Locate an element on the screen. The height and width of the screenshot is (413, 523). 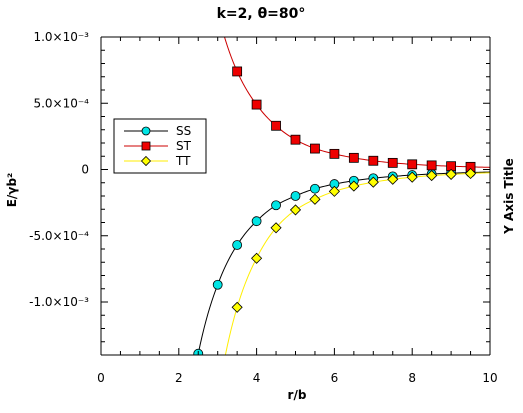
y-axis-label: E/γb² is located at coordinates (12, 190).